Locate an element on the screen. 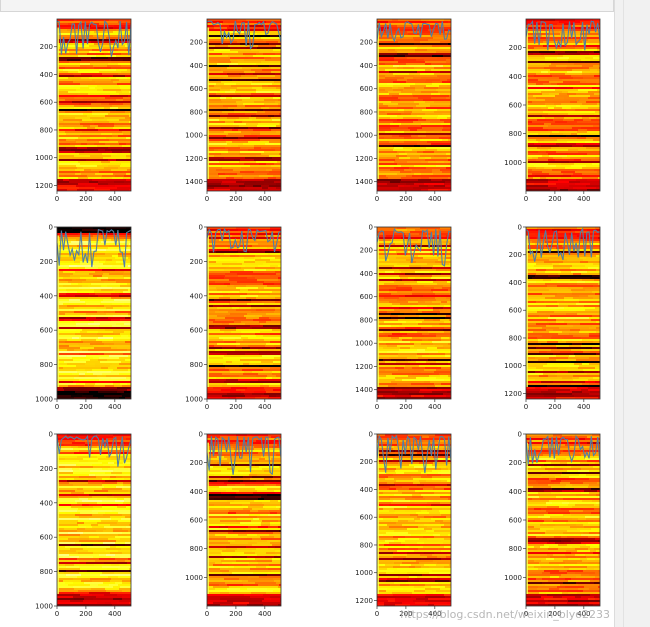 The height and width of the screenshot is (627, 650). subplot-svg: 0 200 400 600 800 1000 1200 1400 0 200 400 is located at coordinates (403, 317).